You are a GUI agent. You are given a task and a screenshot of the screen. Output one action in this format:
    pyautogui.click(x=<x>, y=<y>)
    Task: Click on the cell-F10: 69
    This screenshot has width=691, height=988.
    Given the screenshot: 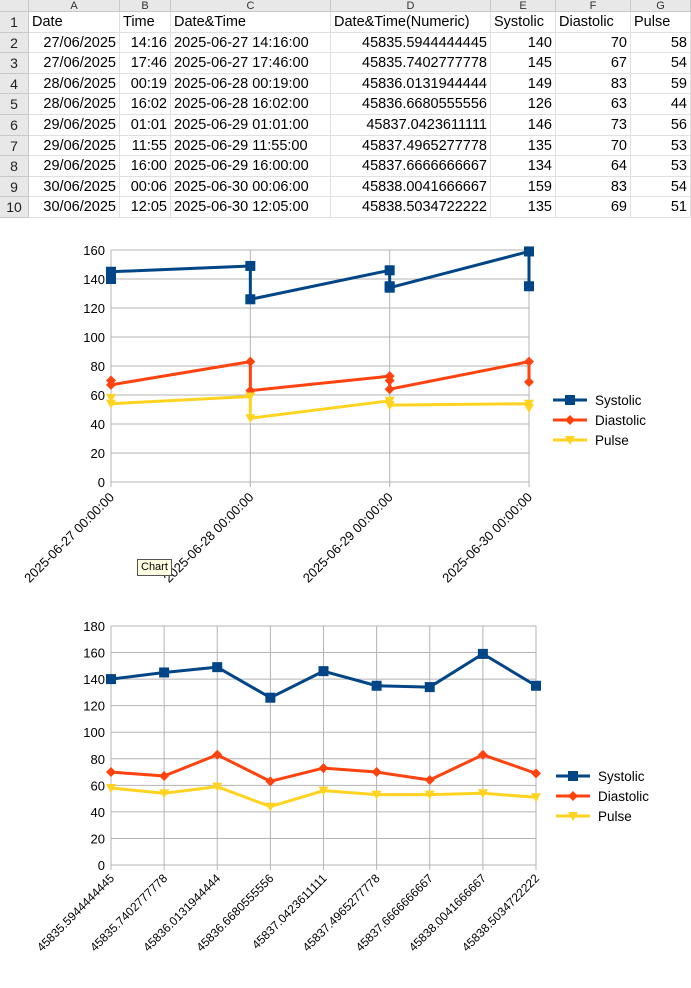 What is the action you would take?
    pyautogui.click(x=593, y=207)
    